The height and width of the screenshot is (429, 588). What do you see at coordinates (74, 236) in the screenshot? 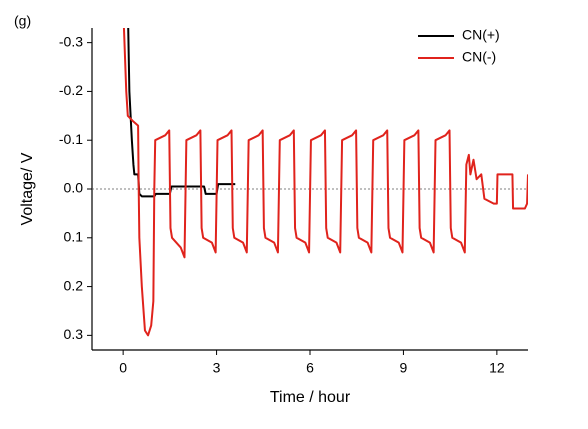
I see `y-tick-label: 0.1` at bounding box center [74, 236].